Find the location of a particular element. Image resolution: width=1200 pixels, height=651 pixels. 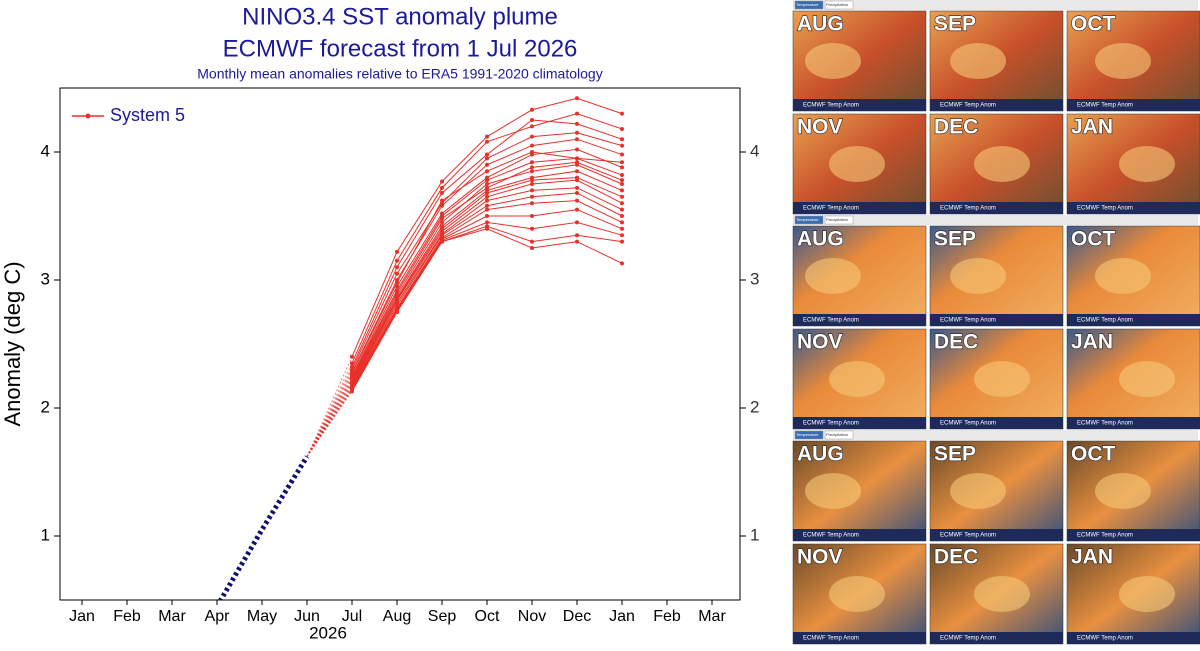

x-tick-label: Feb is located at coordinates (127, 616).